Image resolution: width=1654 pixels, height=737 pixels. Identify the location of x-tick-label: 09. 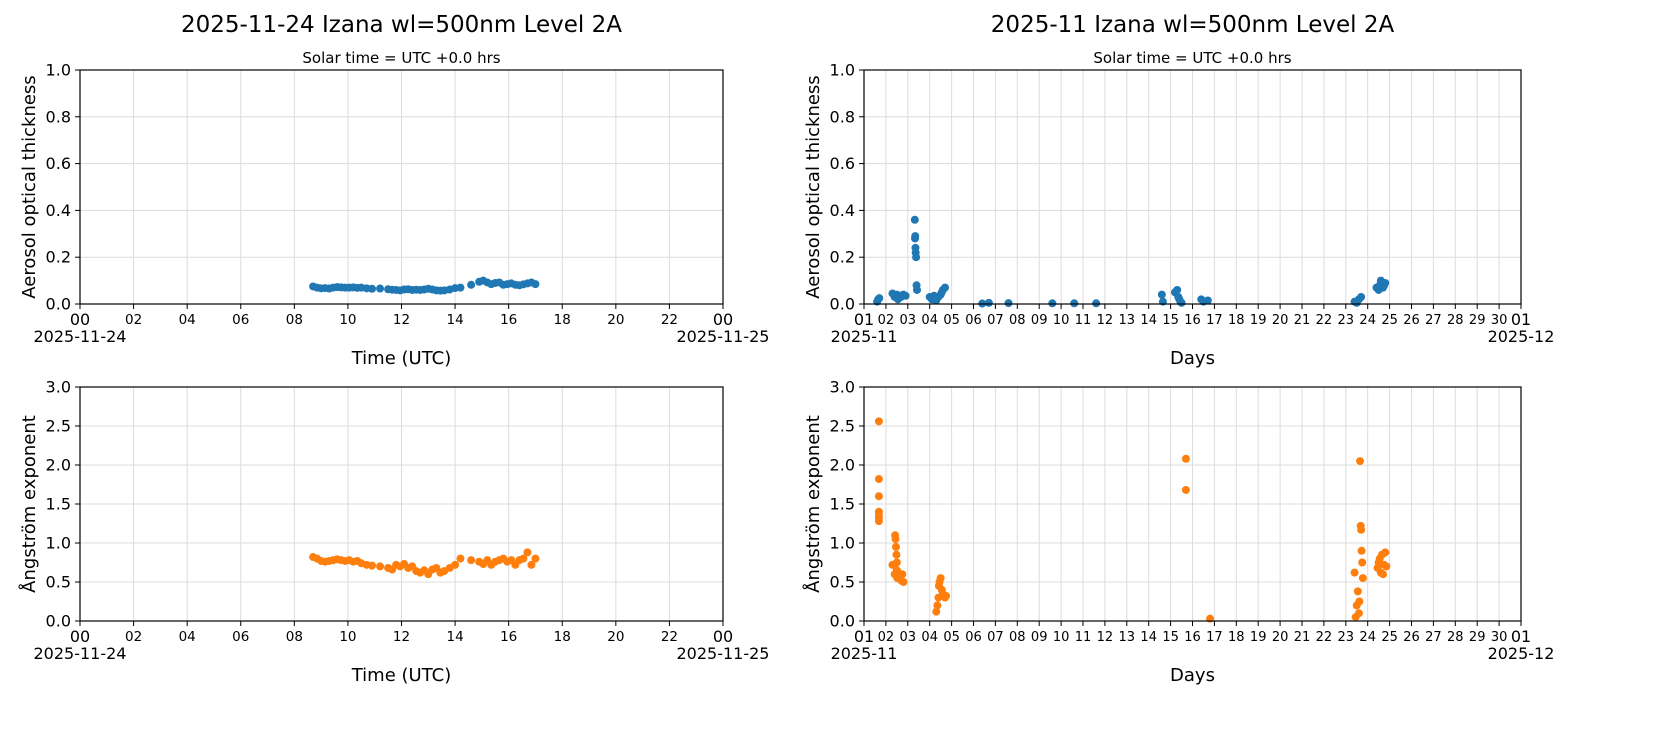
(1039, 320).